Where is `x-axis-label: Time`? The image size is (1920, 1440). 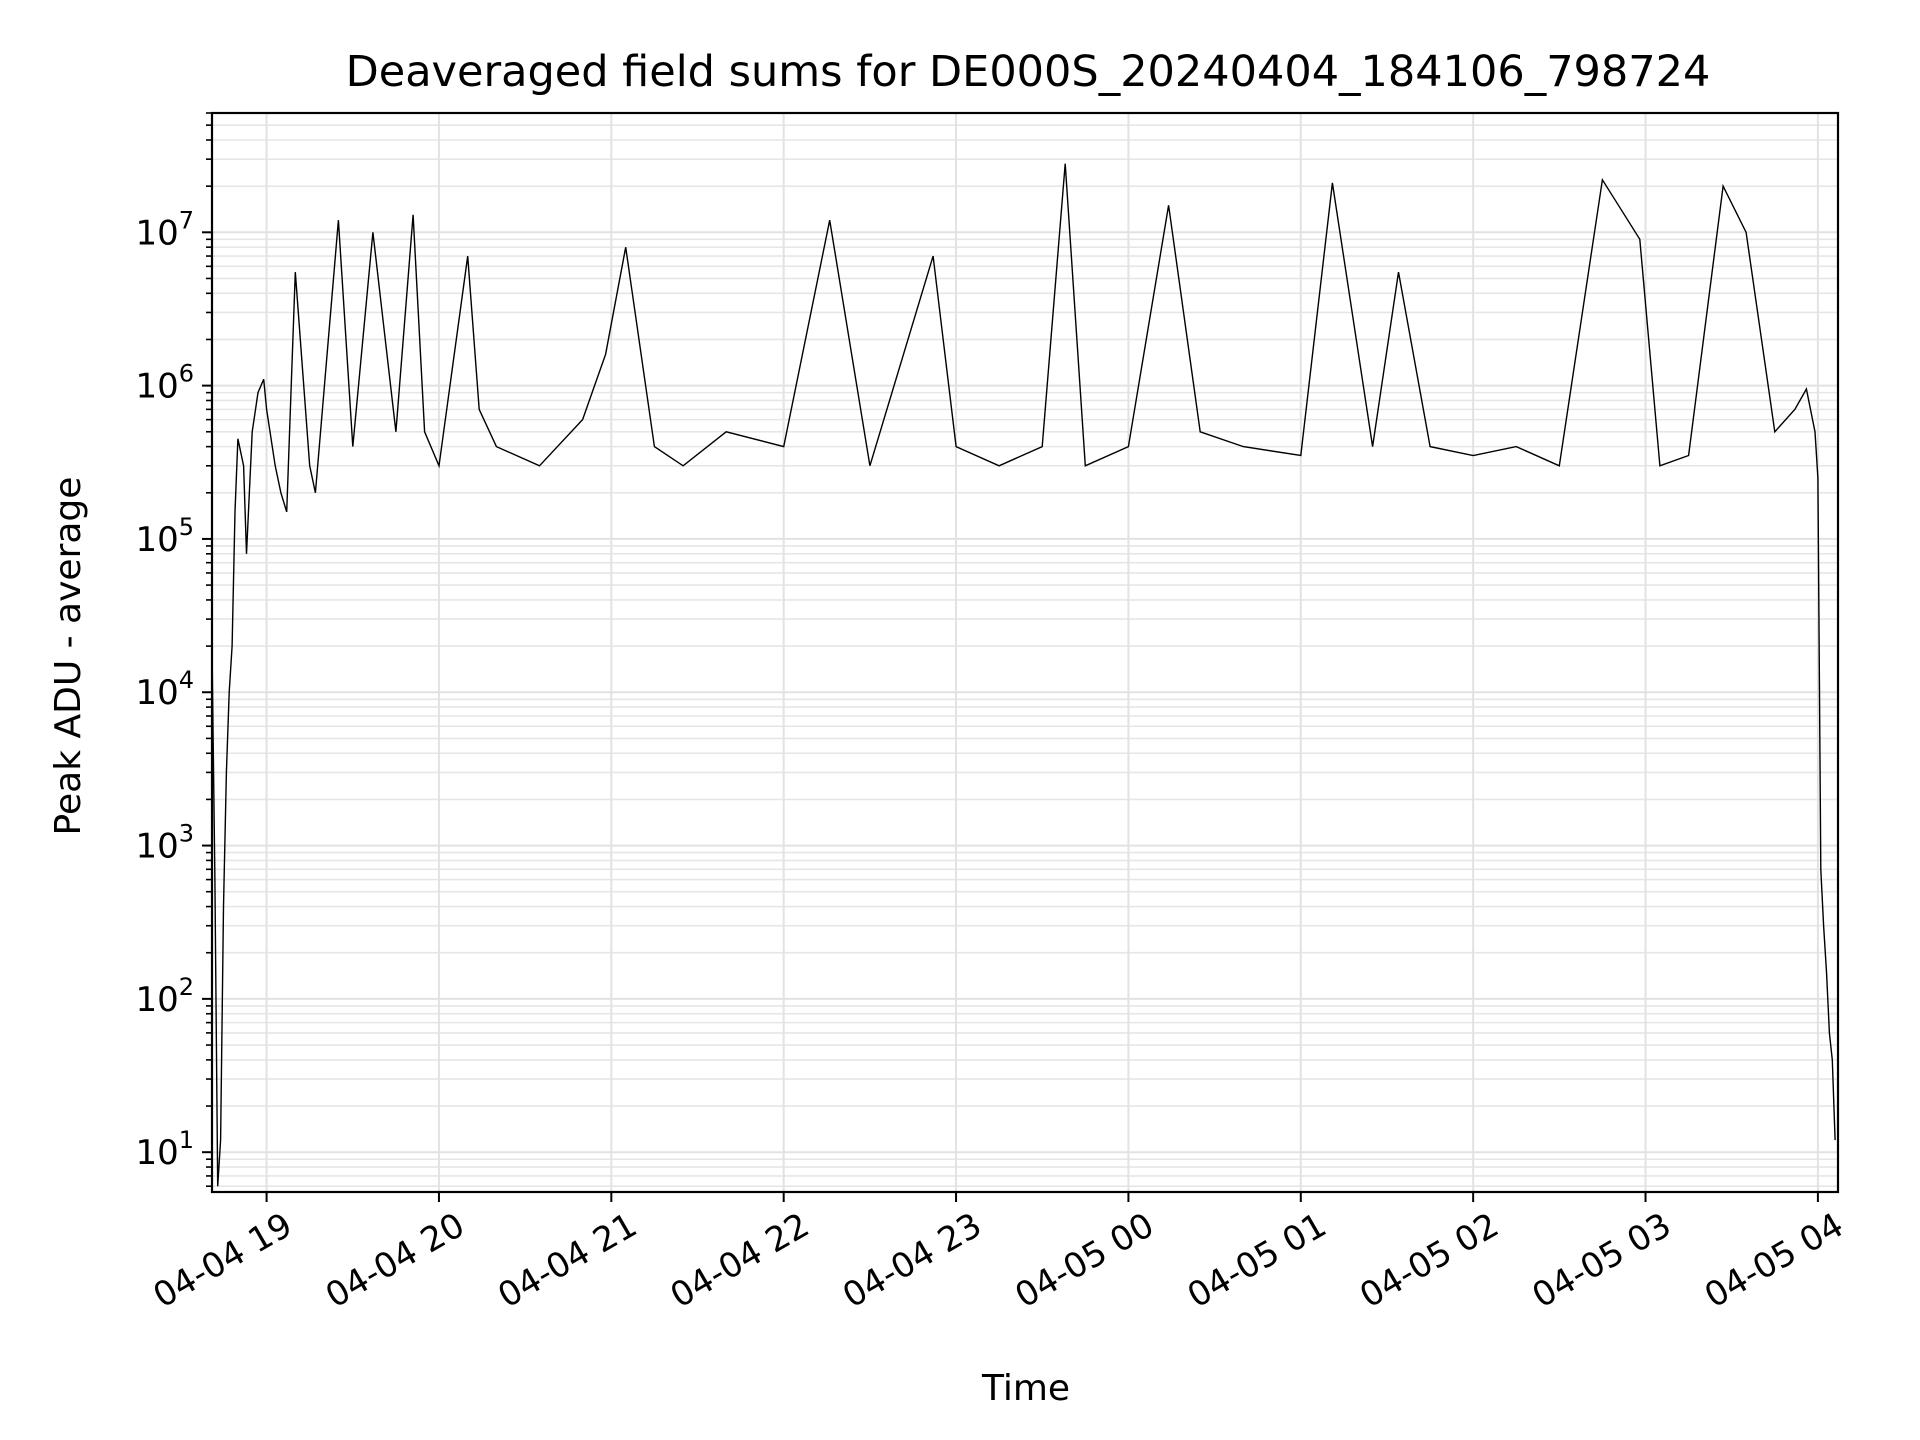 x-axis-label: Time is located at coordinates (1025, 1388).